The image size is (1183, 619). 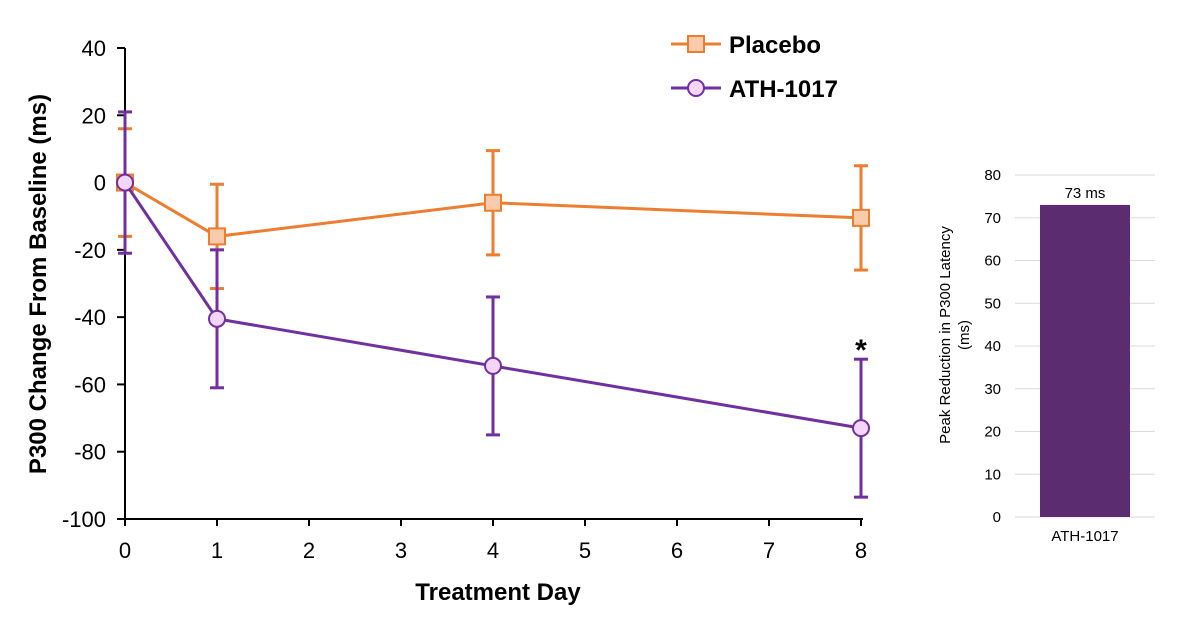 I want to click on legend-item-placebo: Placebo, so click(x=746, y=45).